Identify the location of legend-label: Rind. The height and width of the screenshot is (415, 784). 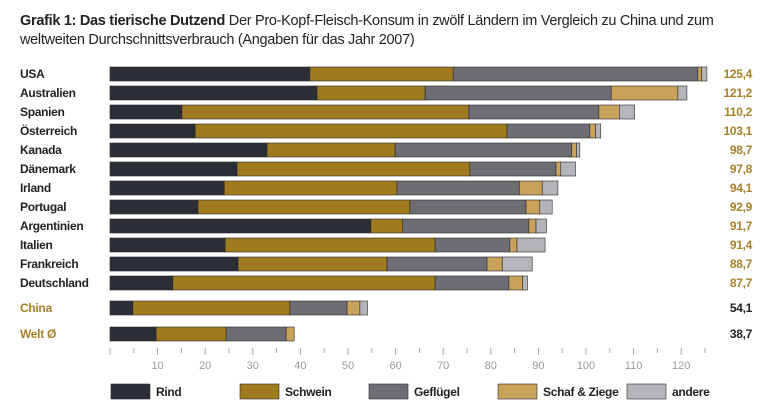
(168, 392).